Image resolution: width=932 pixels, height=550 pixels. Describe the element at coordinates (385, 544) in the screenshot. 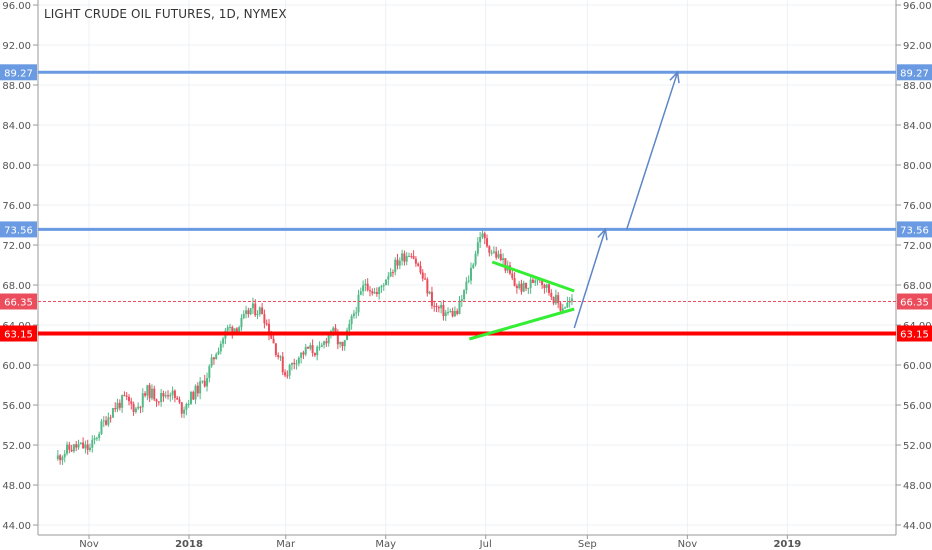

I see `x-tick-label: May` at that location.